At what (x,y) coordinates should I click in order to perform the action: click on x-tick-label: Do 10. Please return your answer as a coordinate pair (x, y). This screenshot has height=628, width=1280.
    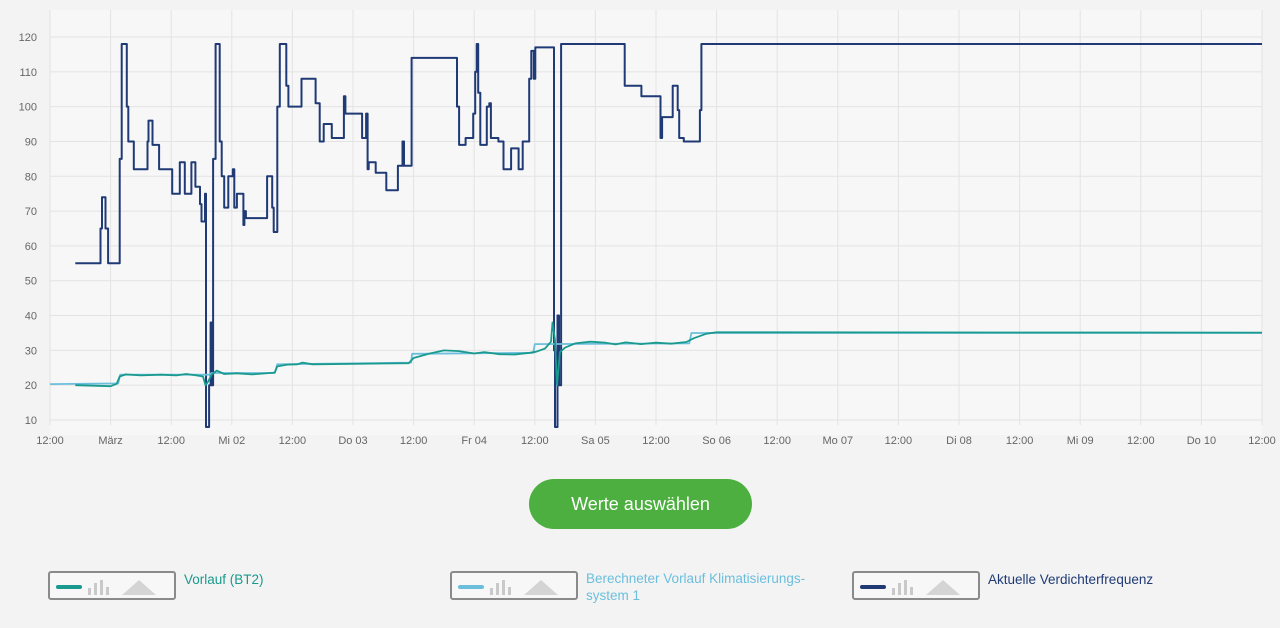
    Looking at the image, I should click on (1201, 441).